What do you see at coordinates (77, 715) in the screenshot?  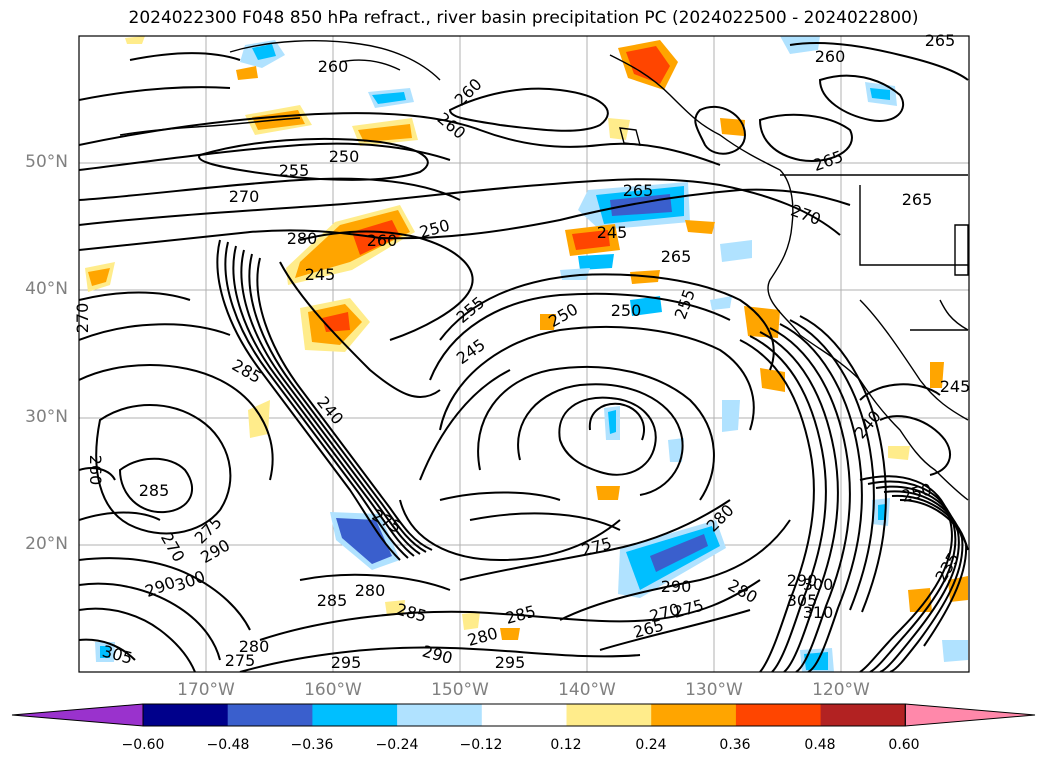 I see `colorbar-extend-low` at bounding box center [77, 715].